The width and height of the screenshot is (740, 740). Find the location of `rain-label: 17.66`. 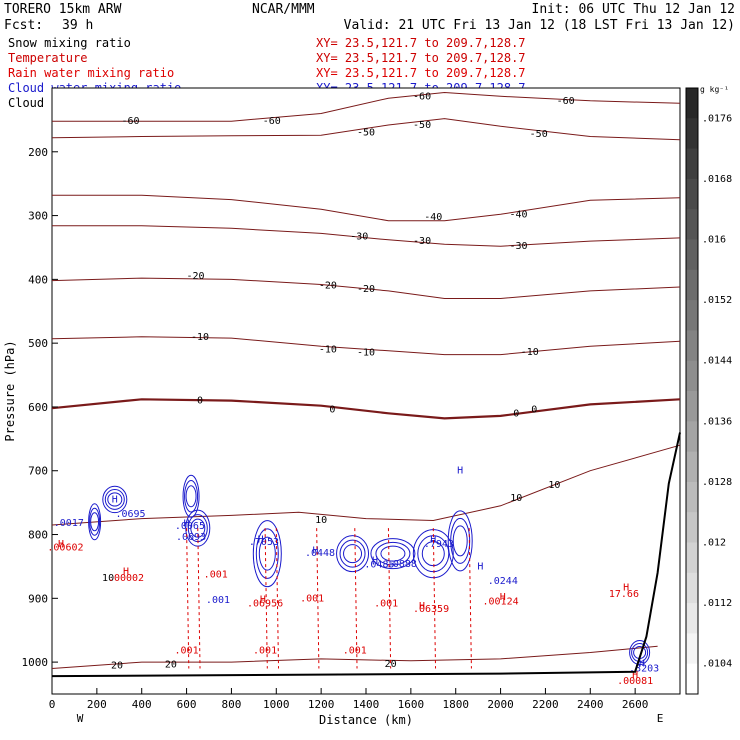

rain-label: 17.66 is located at coordinates (624, 594).